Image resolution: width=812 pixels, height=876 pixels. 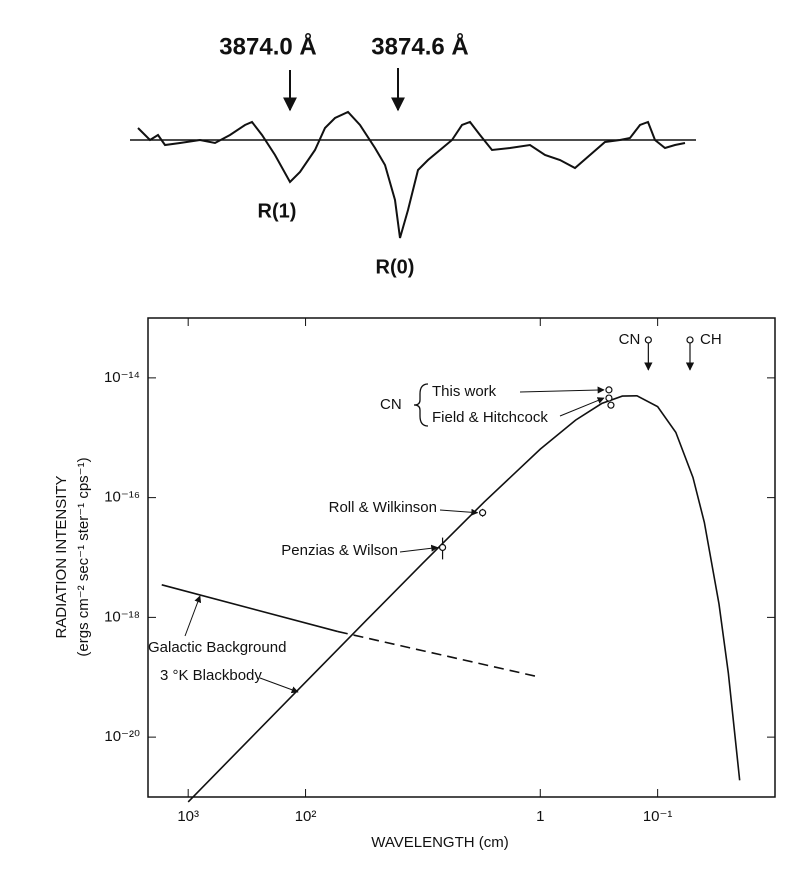 What do you see at coordinates (277, 211) in the screenshot?
I see `transition-label: R(1)` at bounding box center [277, 211].